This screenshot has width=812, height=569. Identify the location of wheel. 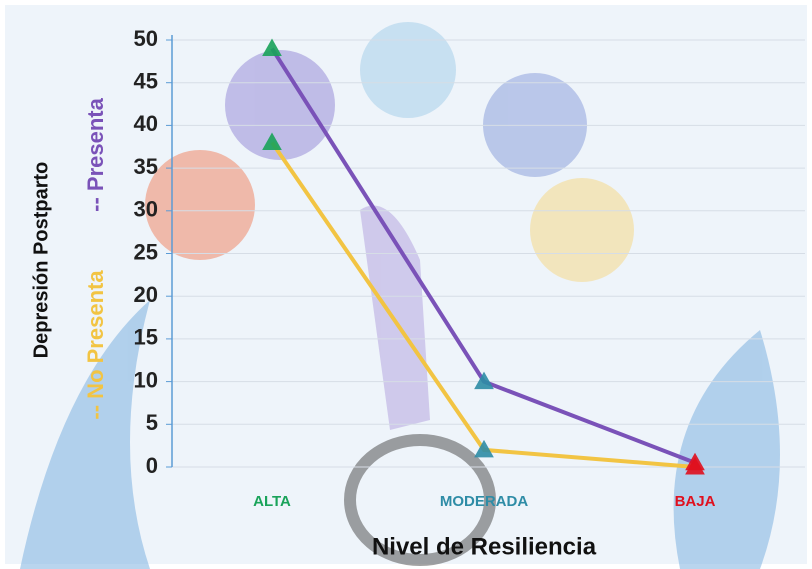
(420, 500).